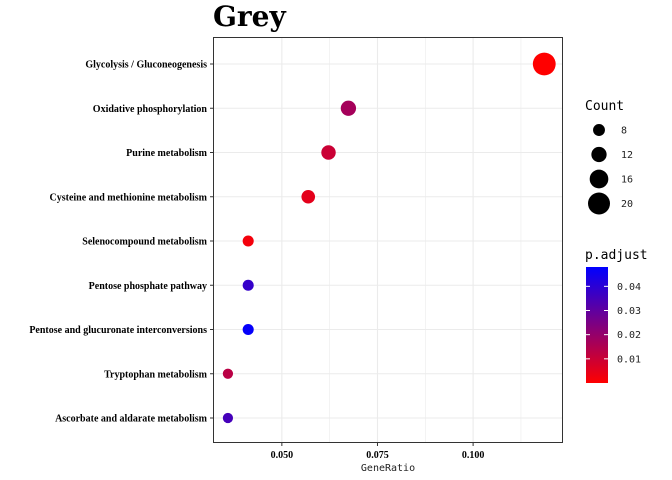 This screenshot has height=480, width=672. I want to click on y-tick-label: Pentose phosphate pathway, so click(148, 286).